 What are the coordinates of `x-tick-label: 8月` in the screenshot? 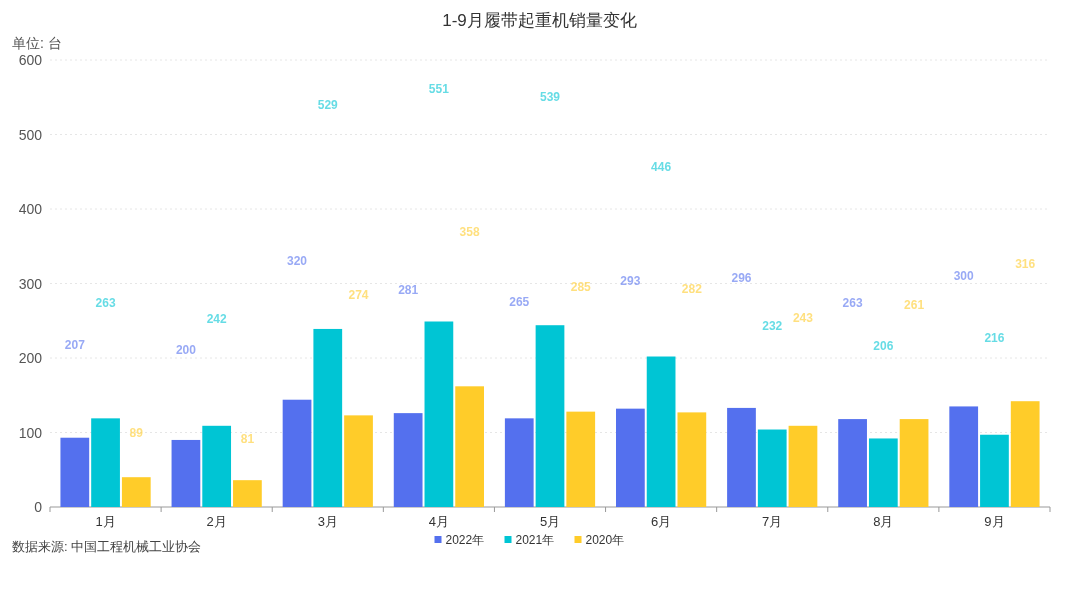 It's located at (883, 521).